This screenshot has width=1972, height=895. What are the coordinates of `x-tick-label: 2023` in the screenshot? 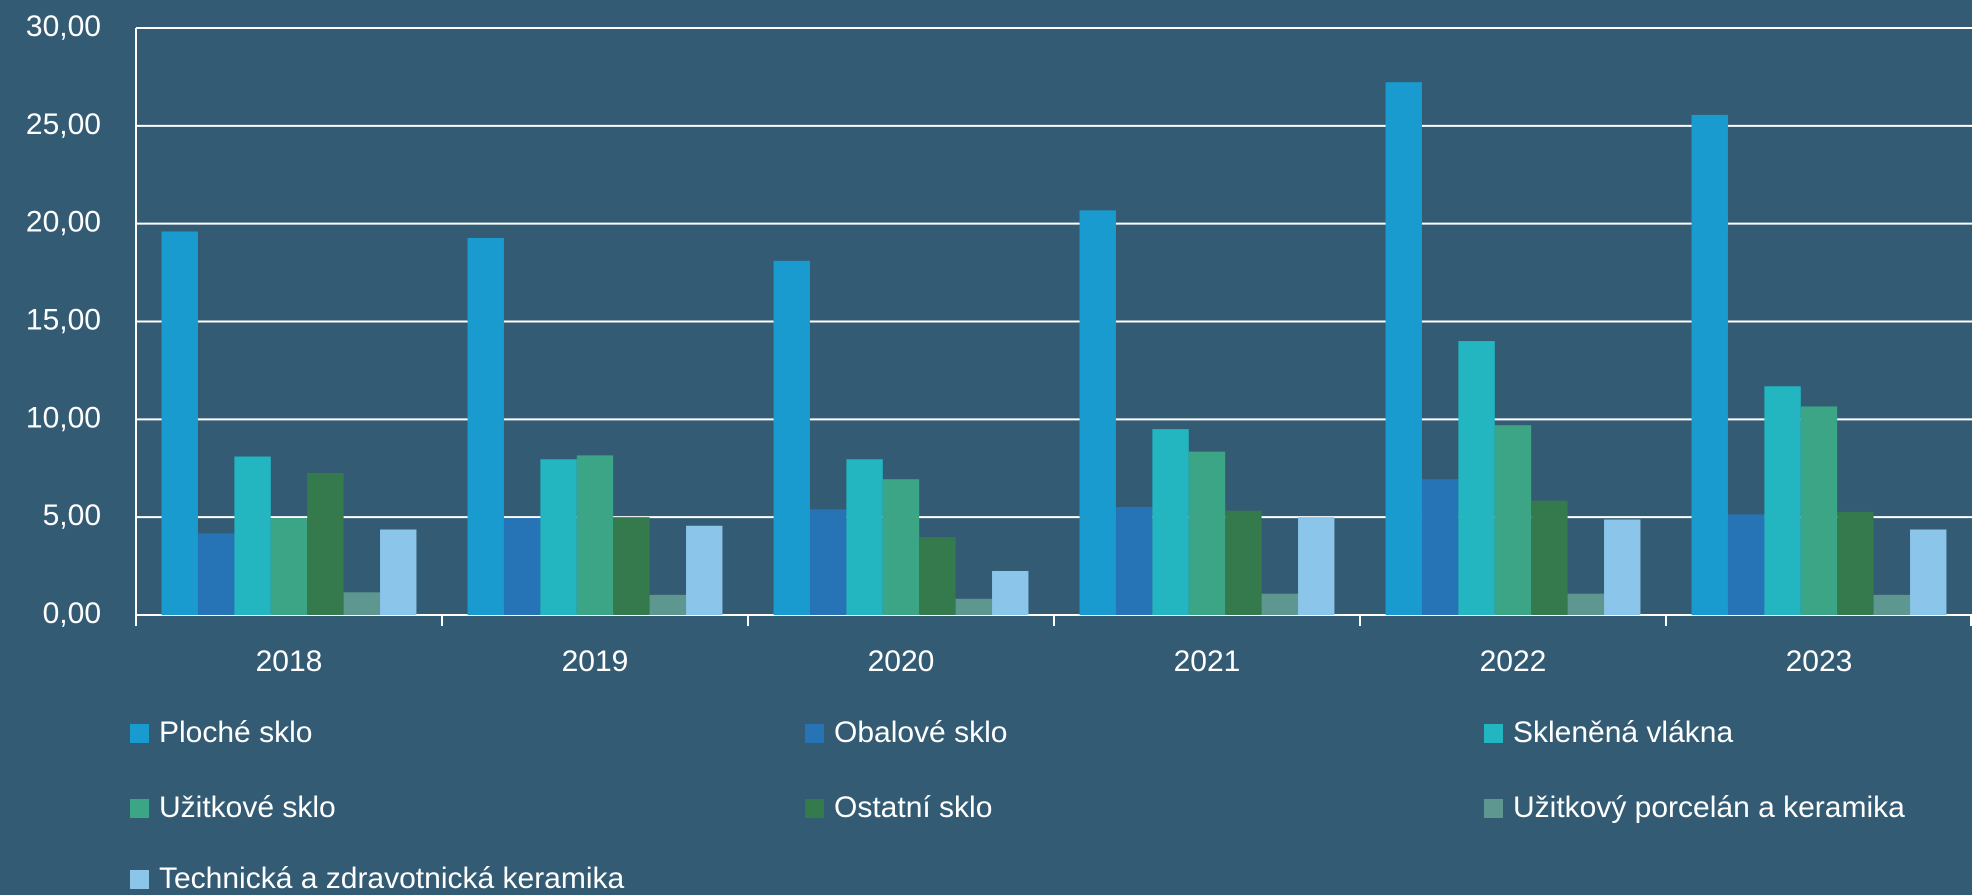 It's located at (1819, 661).